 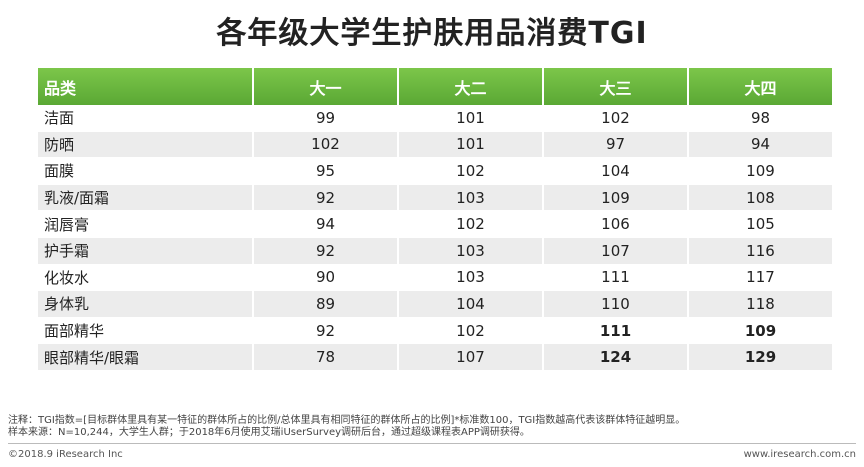 What do you see at coordinates (432, 33) in the screenshot?
I see `chart-title: 各年级大学生护肤用品消费TGI` at bounding box center [432, 33].